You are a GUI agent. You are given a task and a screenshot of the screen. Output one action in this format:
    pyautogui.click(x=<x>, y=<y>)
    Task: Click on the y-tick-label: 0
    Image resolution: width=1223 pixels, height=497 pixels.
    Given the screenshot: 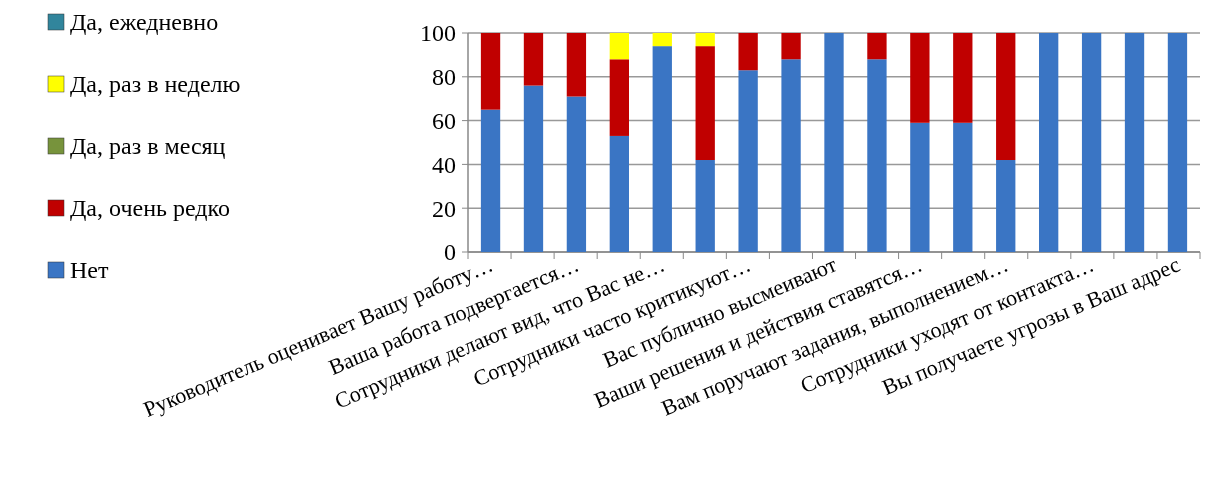 What is the action you would take?
    pyautogui.click(x=450, y=252)
    